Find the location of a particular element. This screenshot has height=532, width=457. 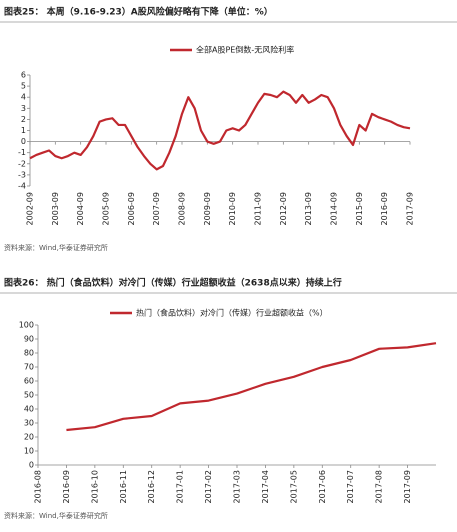

y-tick-label: -3 is located at coordinates (22, 174).